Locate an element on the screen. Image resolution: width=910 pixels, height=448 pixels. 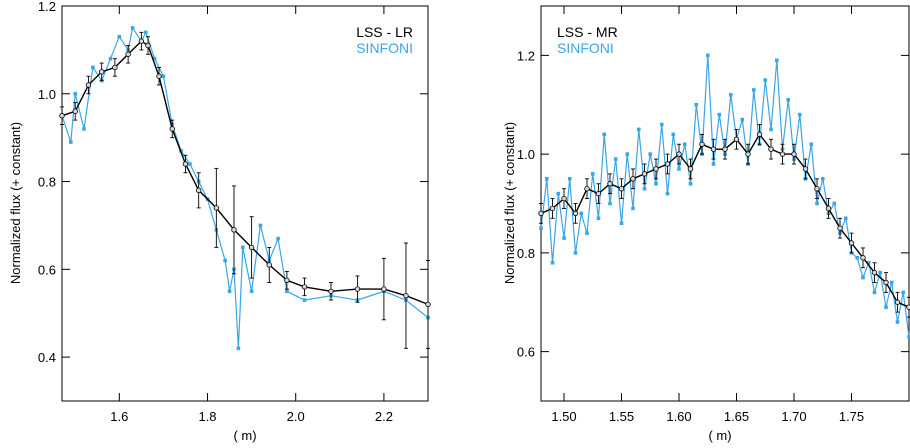
x-axis-label: ( m) is located at coordinates (244, 435).